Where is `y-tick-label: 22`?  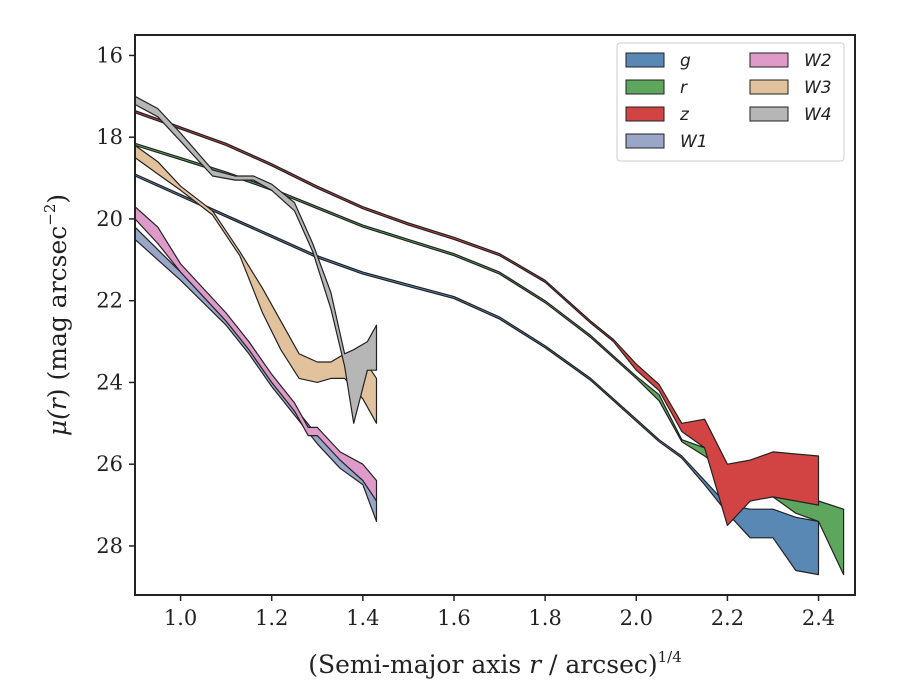
y-tick-label: 22 is located at coordinates (109, 301).